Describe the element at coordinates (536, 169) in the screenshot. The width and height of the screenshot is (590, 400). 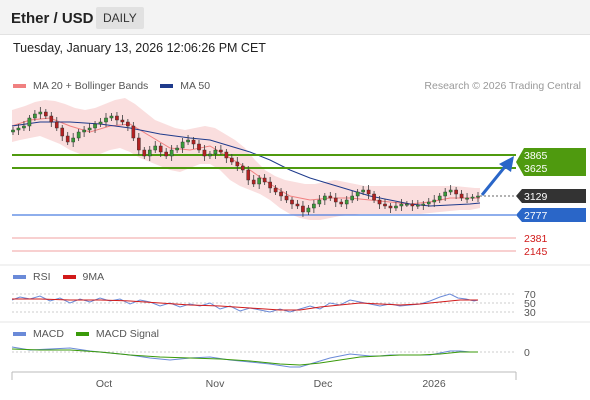
I see `level-label-3625: 3625` at that location.